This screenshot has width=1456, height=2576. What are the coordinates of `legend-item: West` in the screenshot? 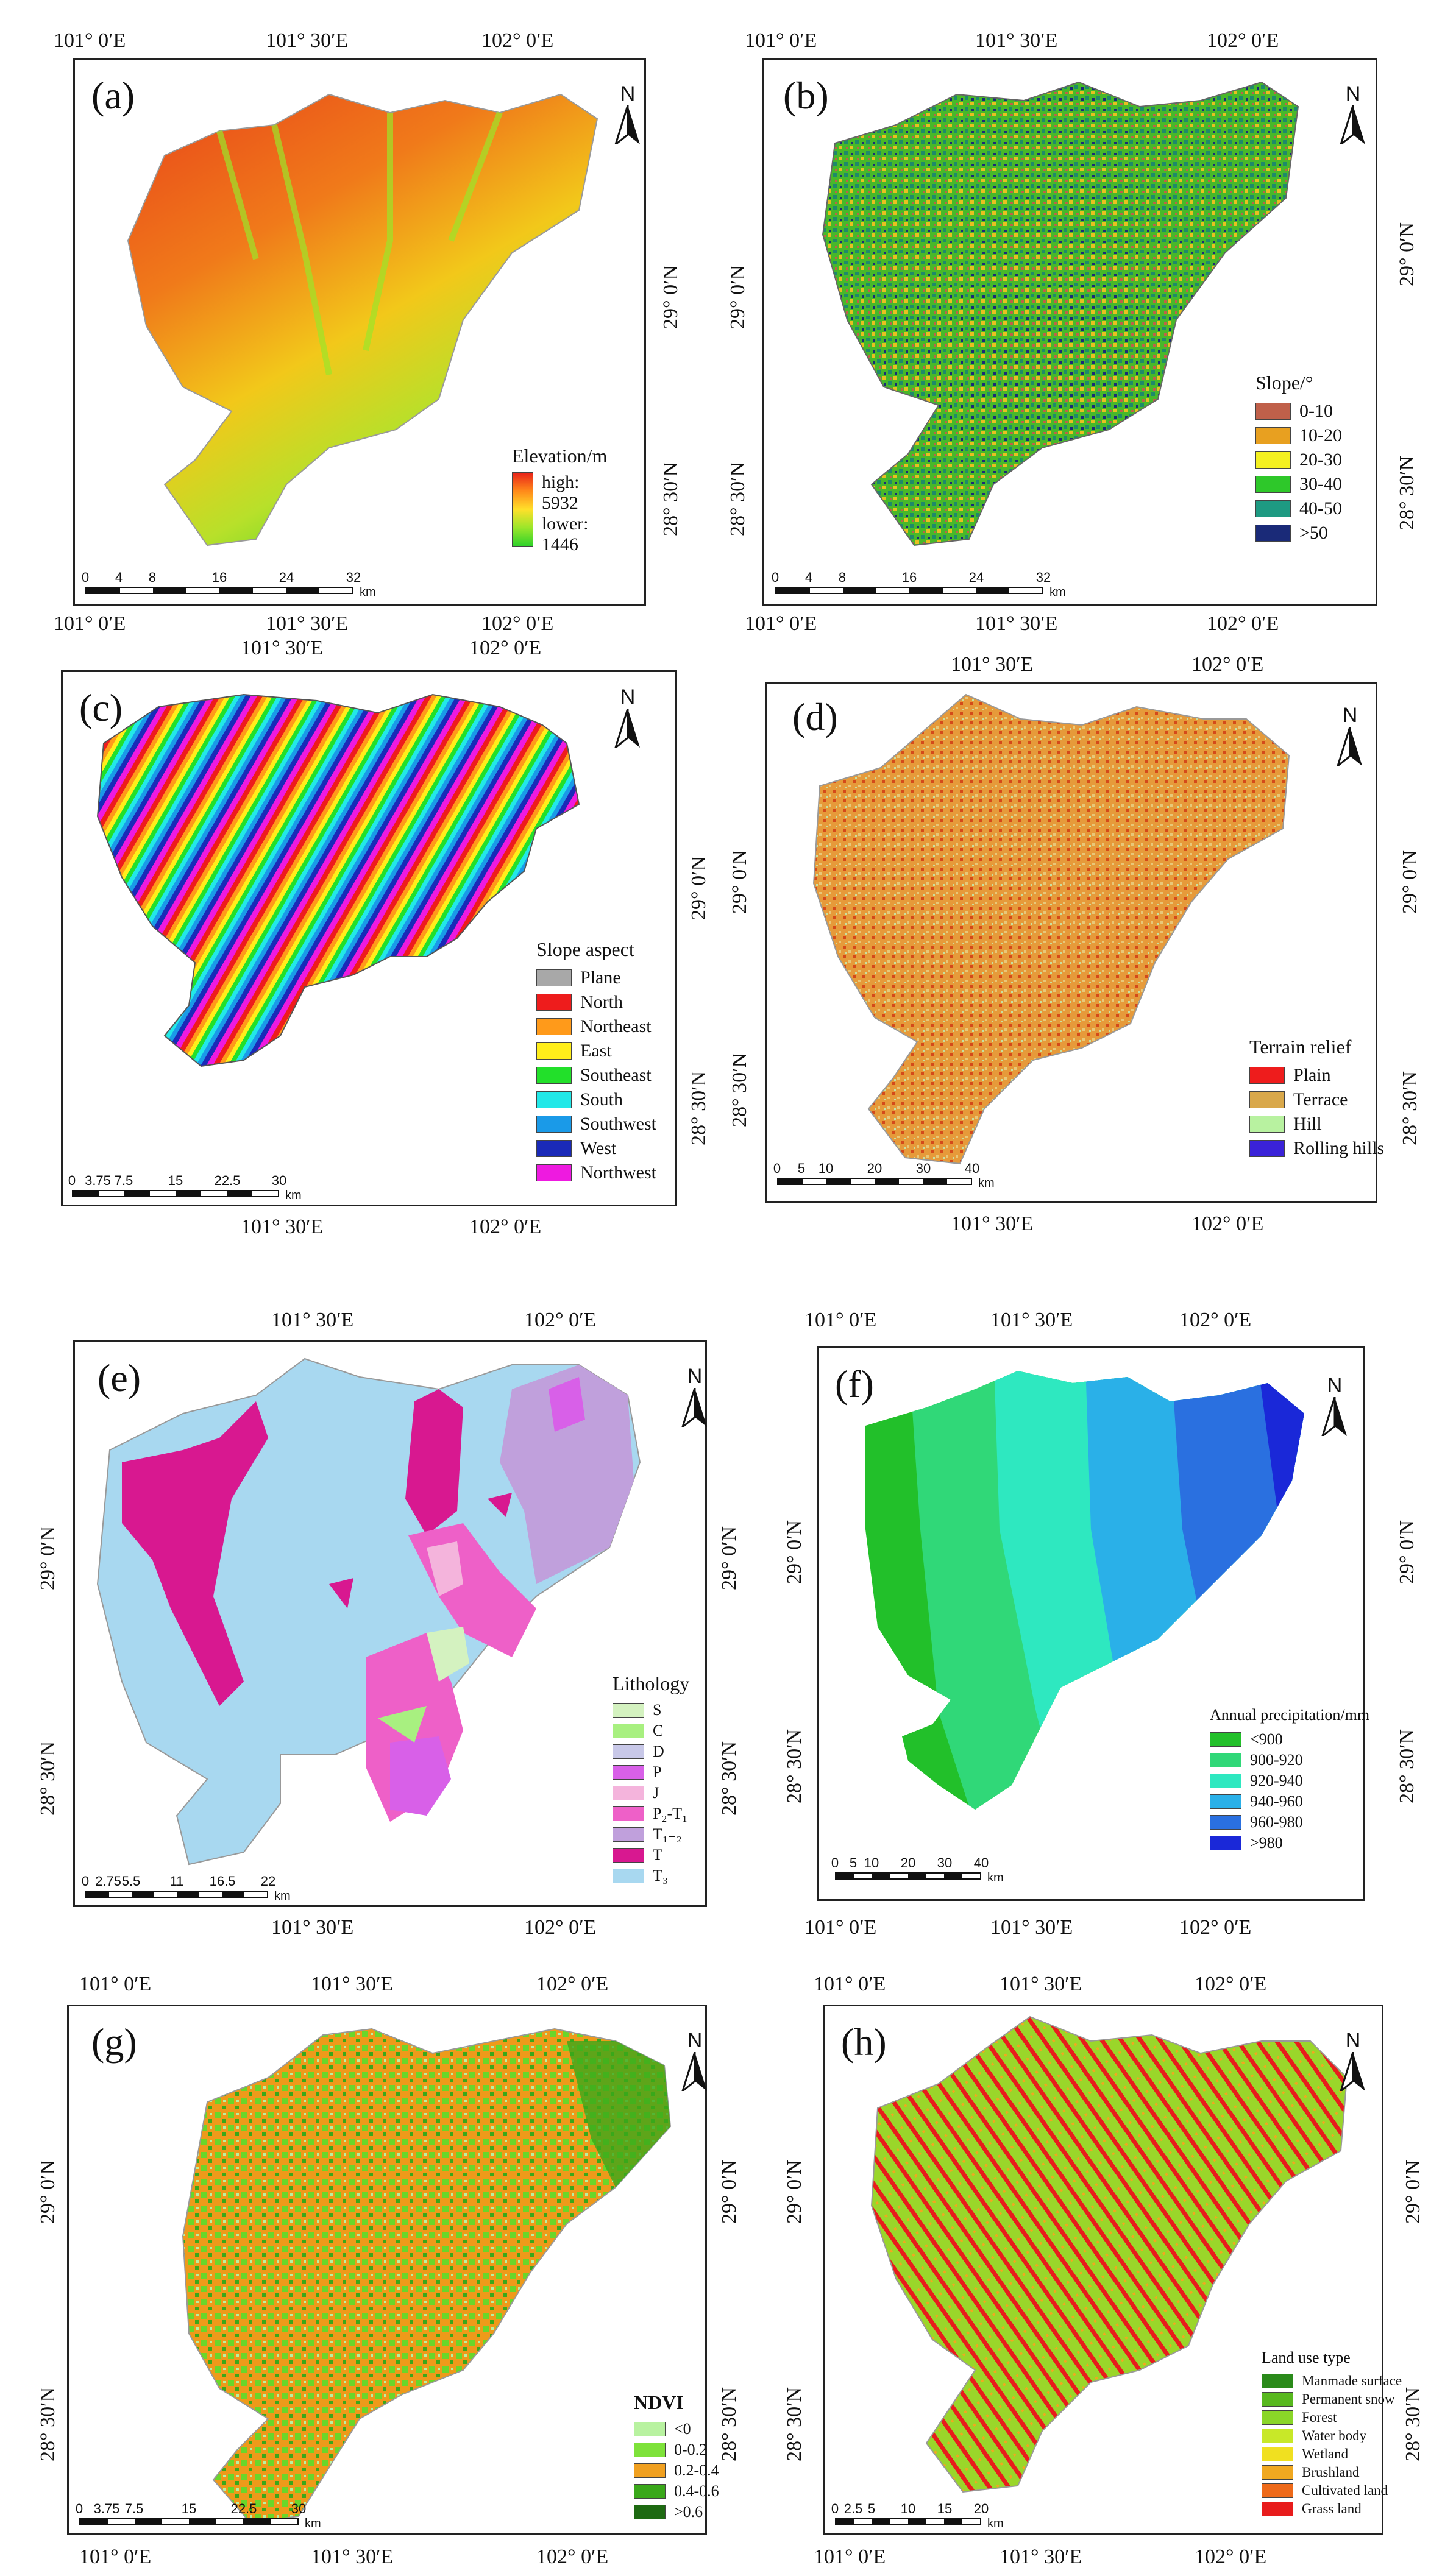 It's located at (596, 1148).